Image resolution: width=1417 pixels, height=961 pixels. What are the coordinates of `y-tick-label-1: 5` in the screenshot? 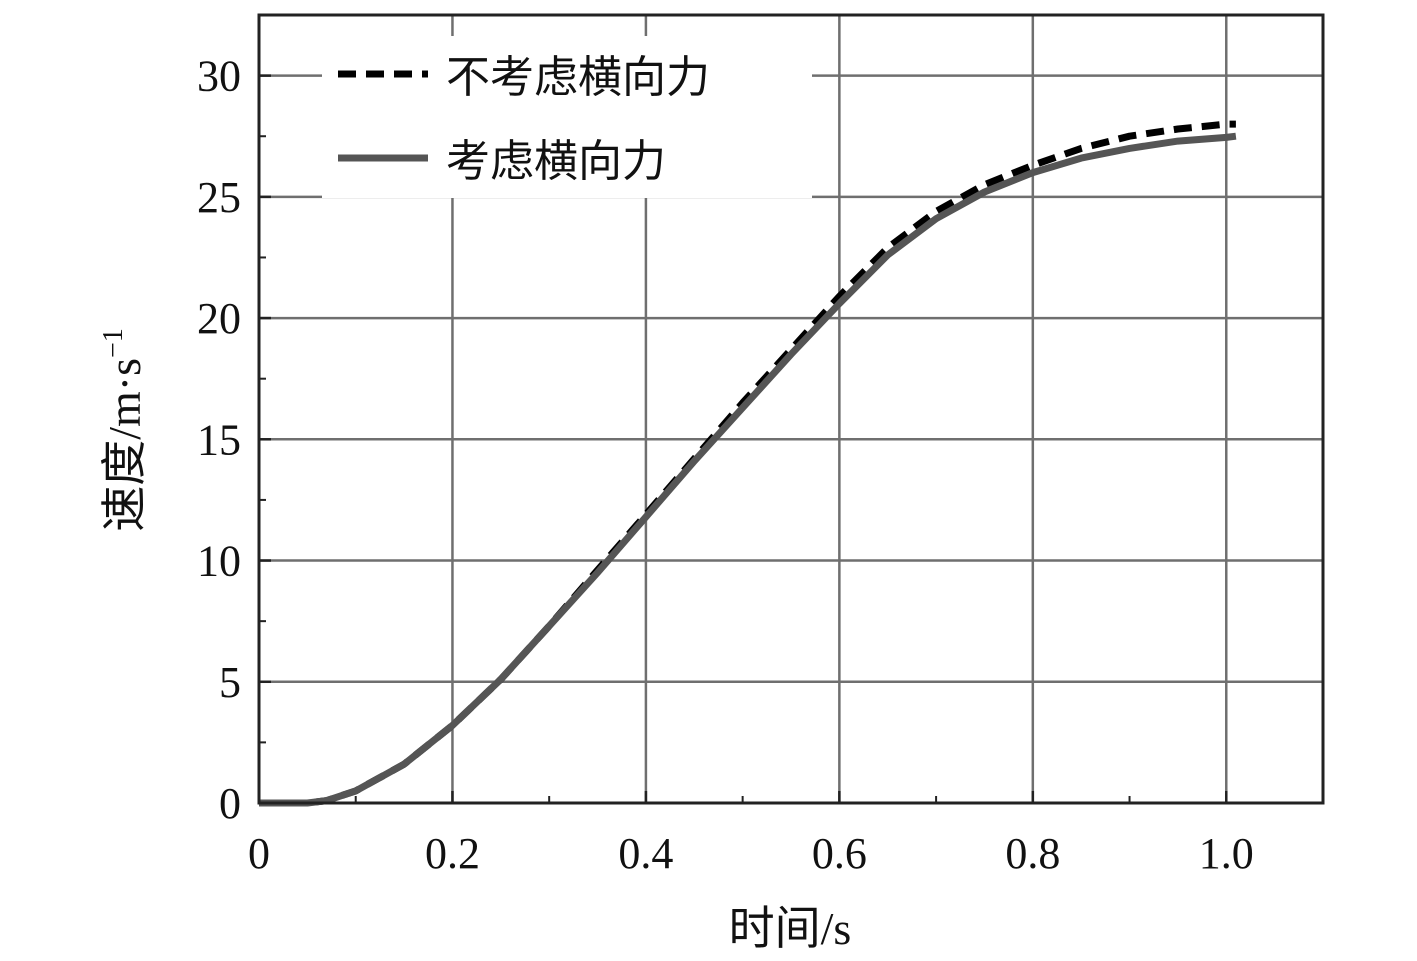 It's located at (230, 682).